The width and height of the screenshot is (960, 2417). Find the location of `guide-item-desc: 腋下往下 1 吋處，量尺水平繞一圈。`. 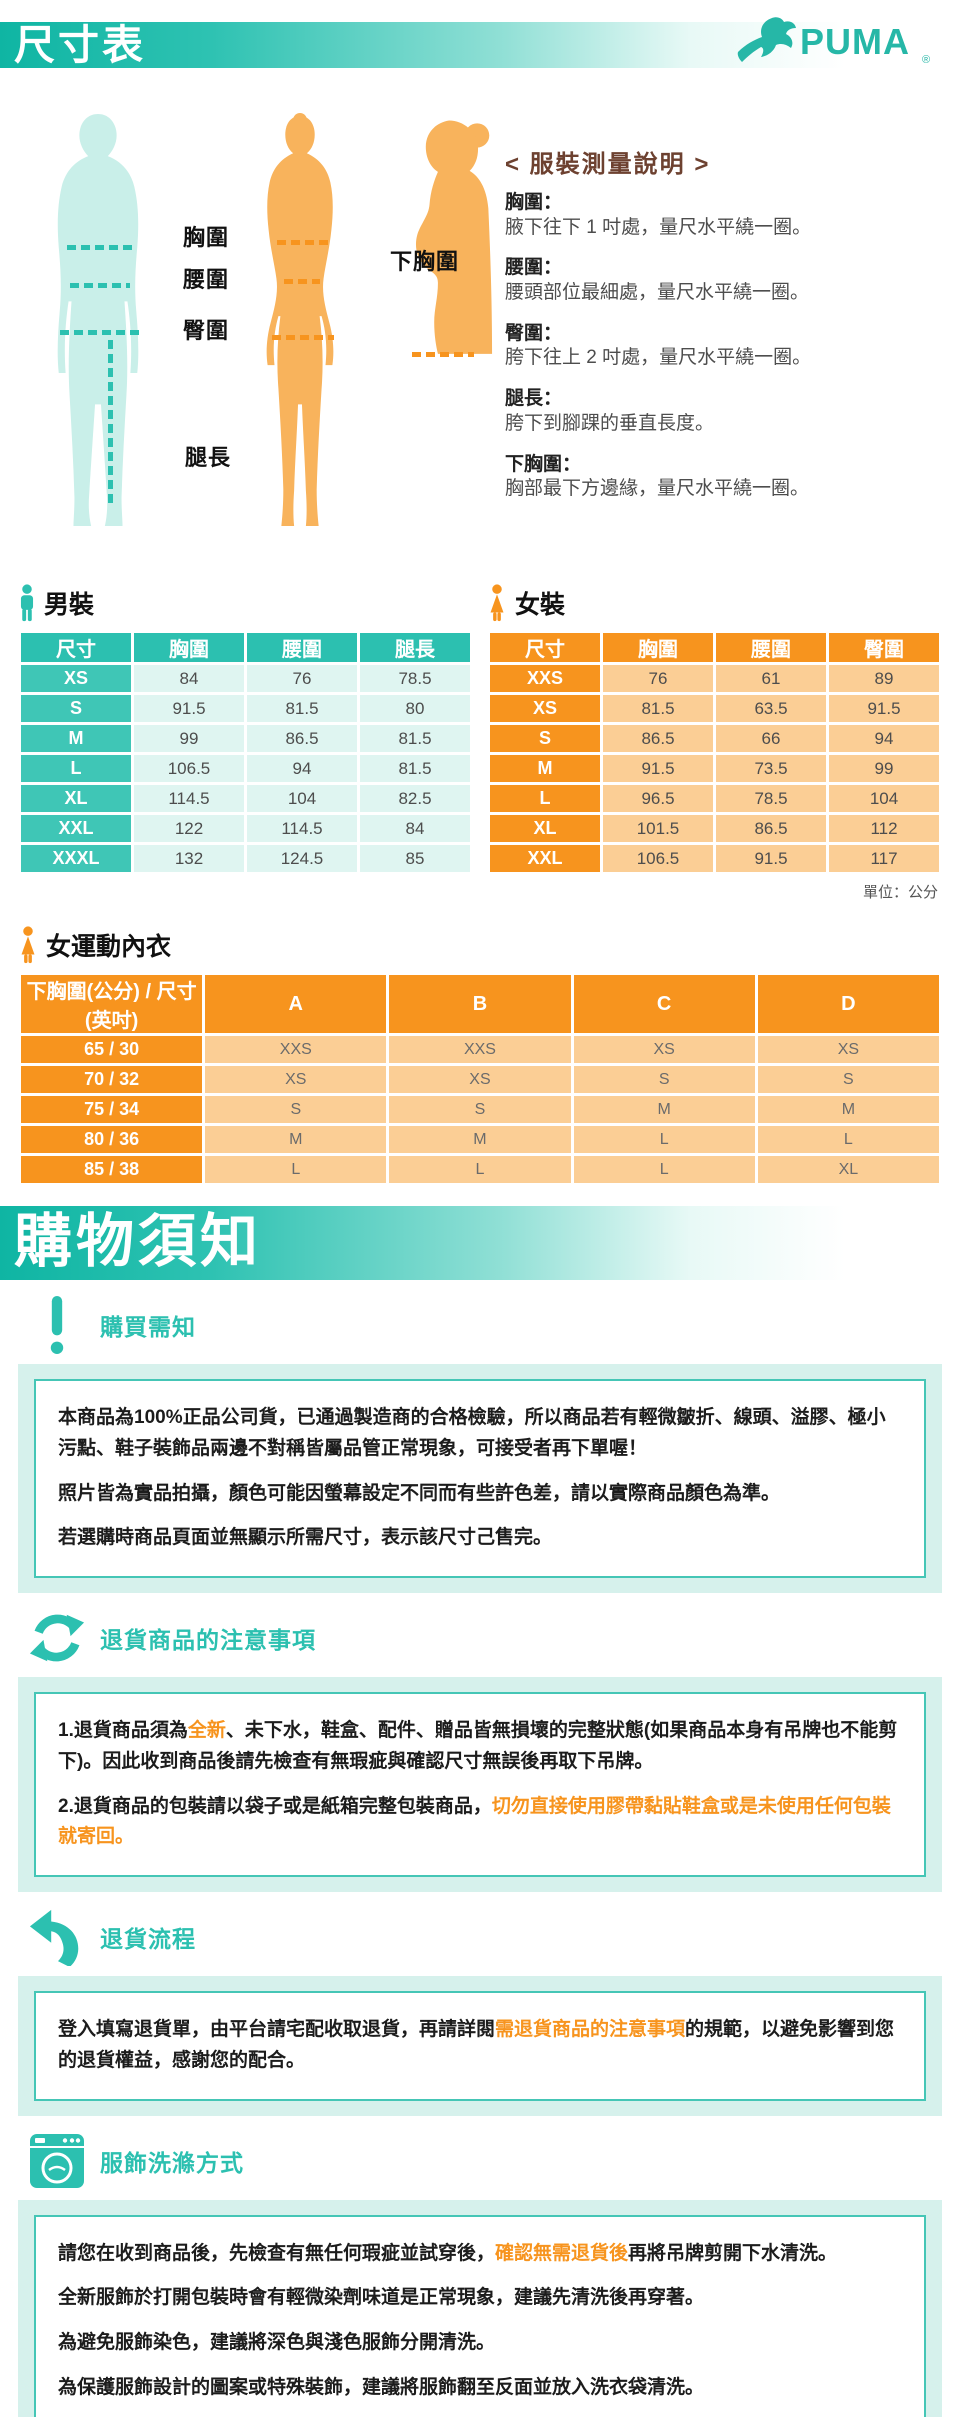

guide-item-desc: 腋下往下 1 吋處，量尺水平繞一圈。 is located at coordinates (658, 227).